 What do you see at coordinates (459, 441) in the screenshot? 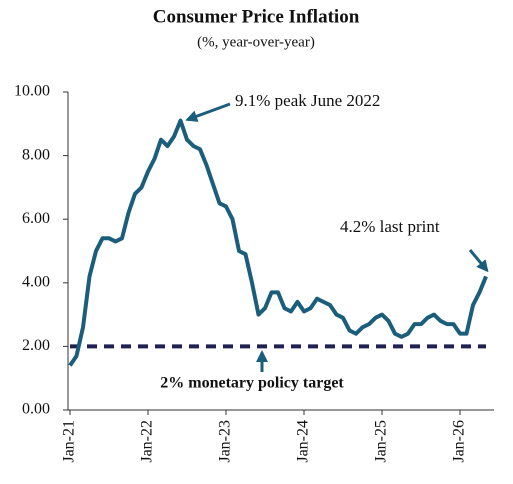
I see `x-tick-label: Jan-26` at bounding box center [459, 441].